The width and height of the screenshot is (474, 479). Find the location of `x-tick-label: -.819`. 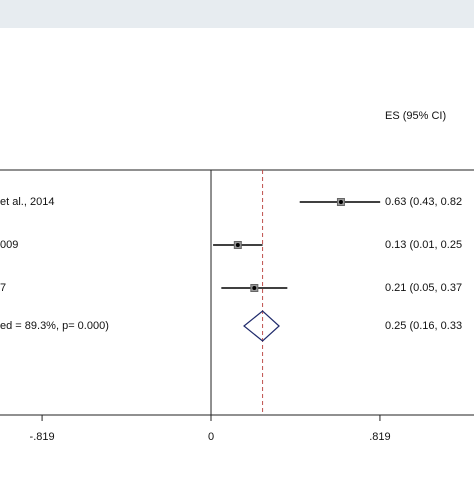

x-tick-label: -.819 is located at coordinates (42, 437).